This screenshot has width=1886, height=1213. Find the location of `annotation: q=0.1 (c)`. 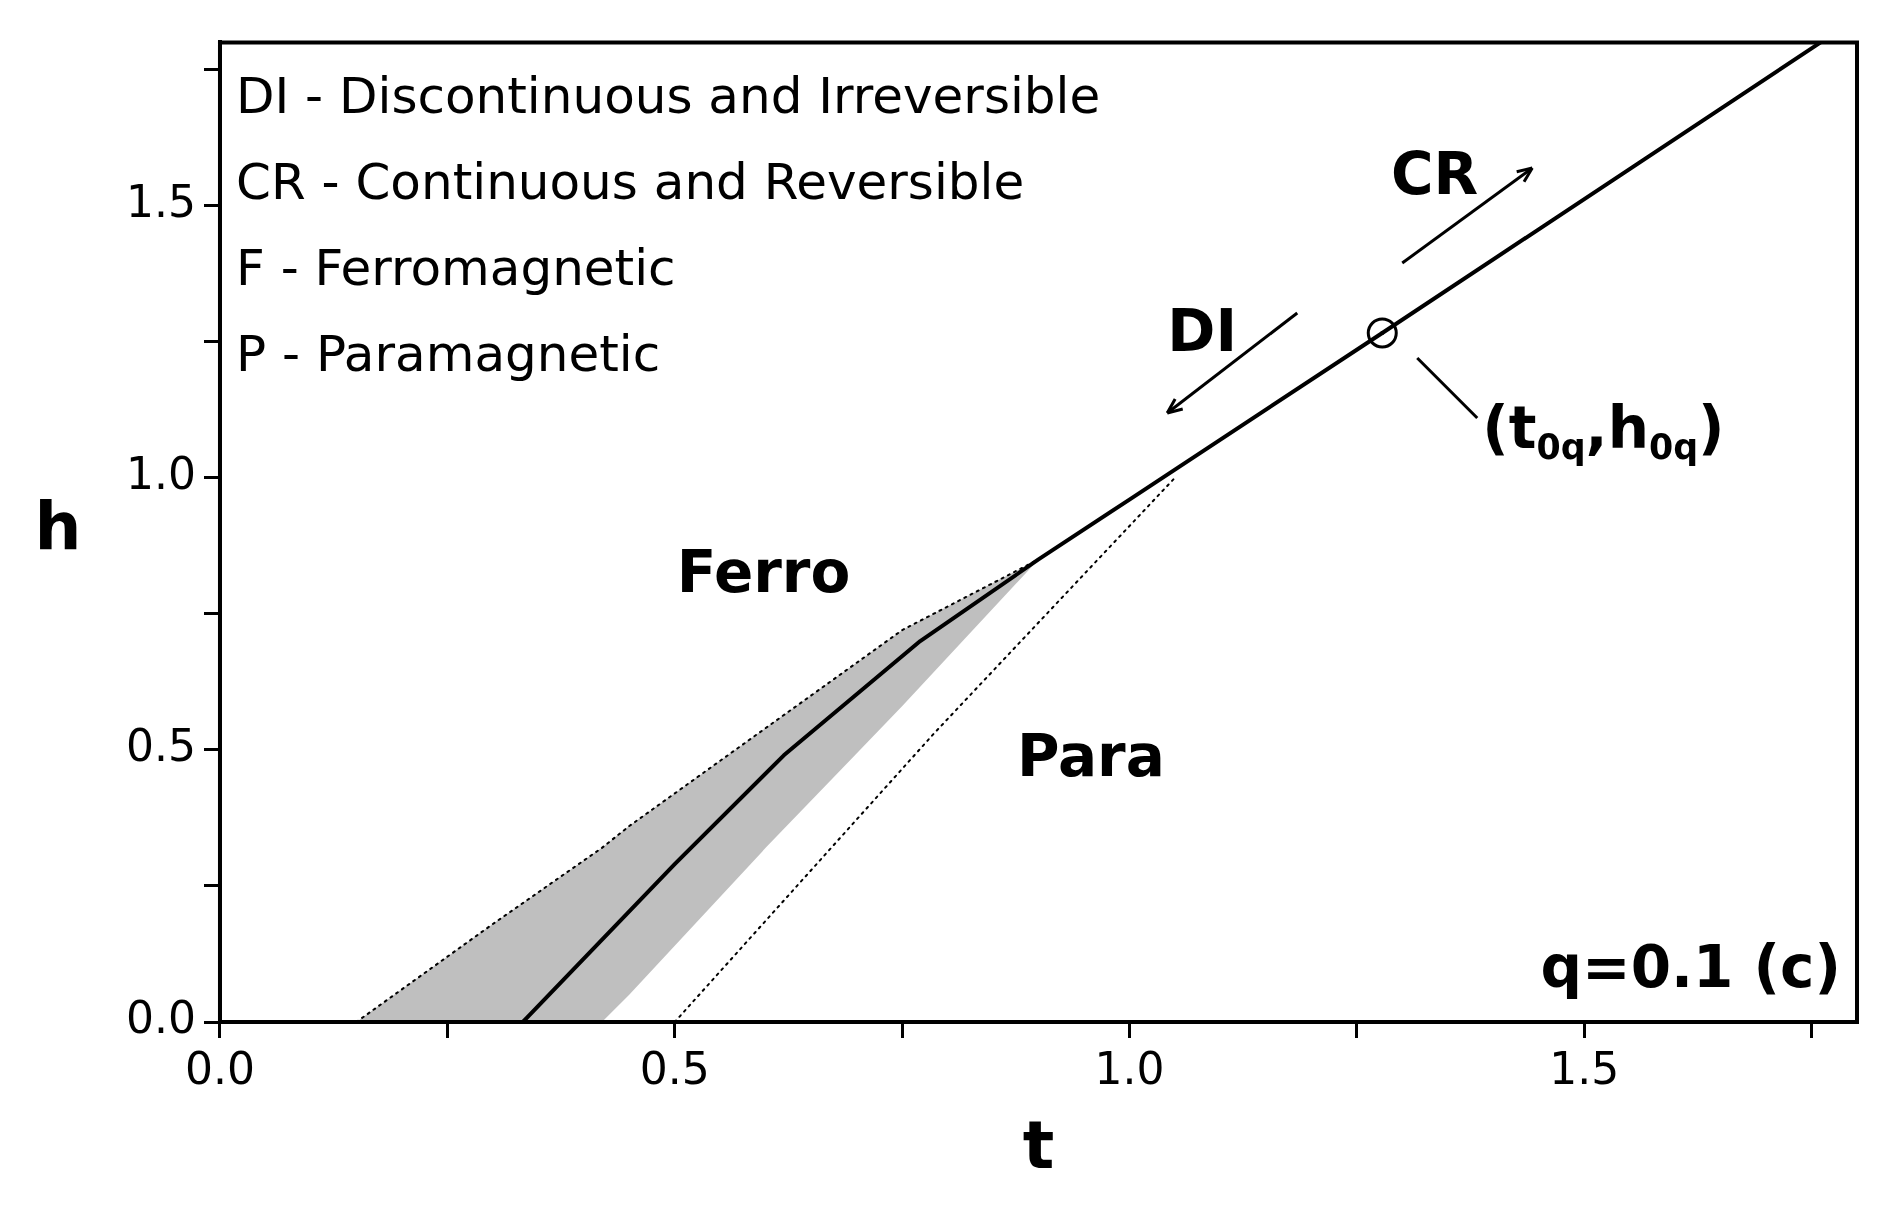

annotation: q=0.1 (c) is located at coordinates (1690, 967).